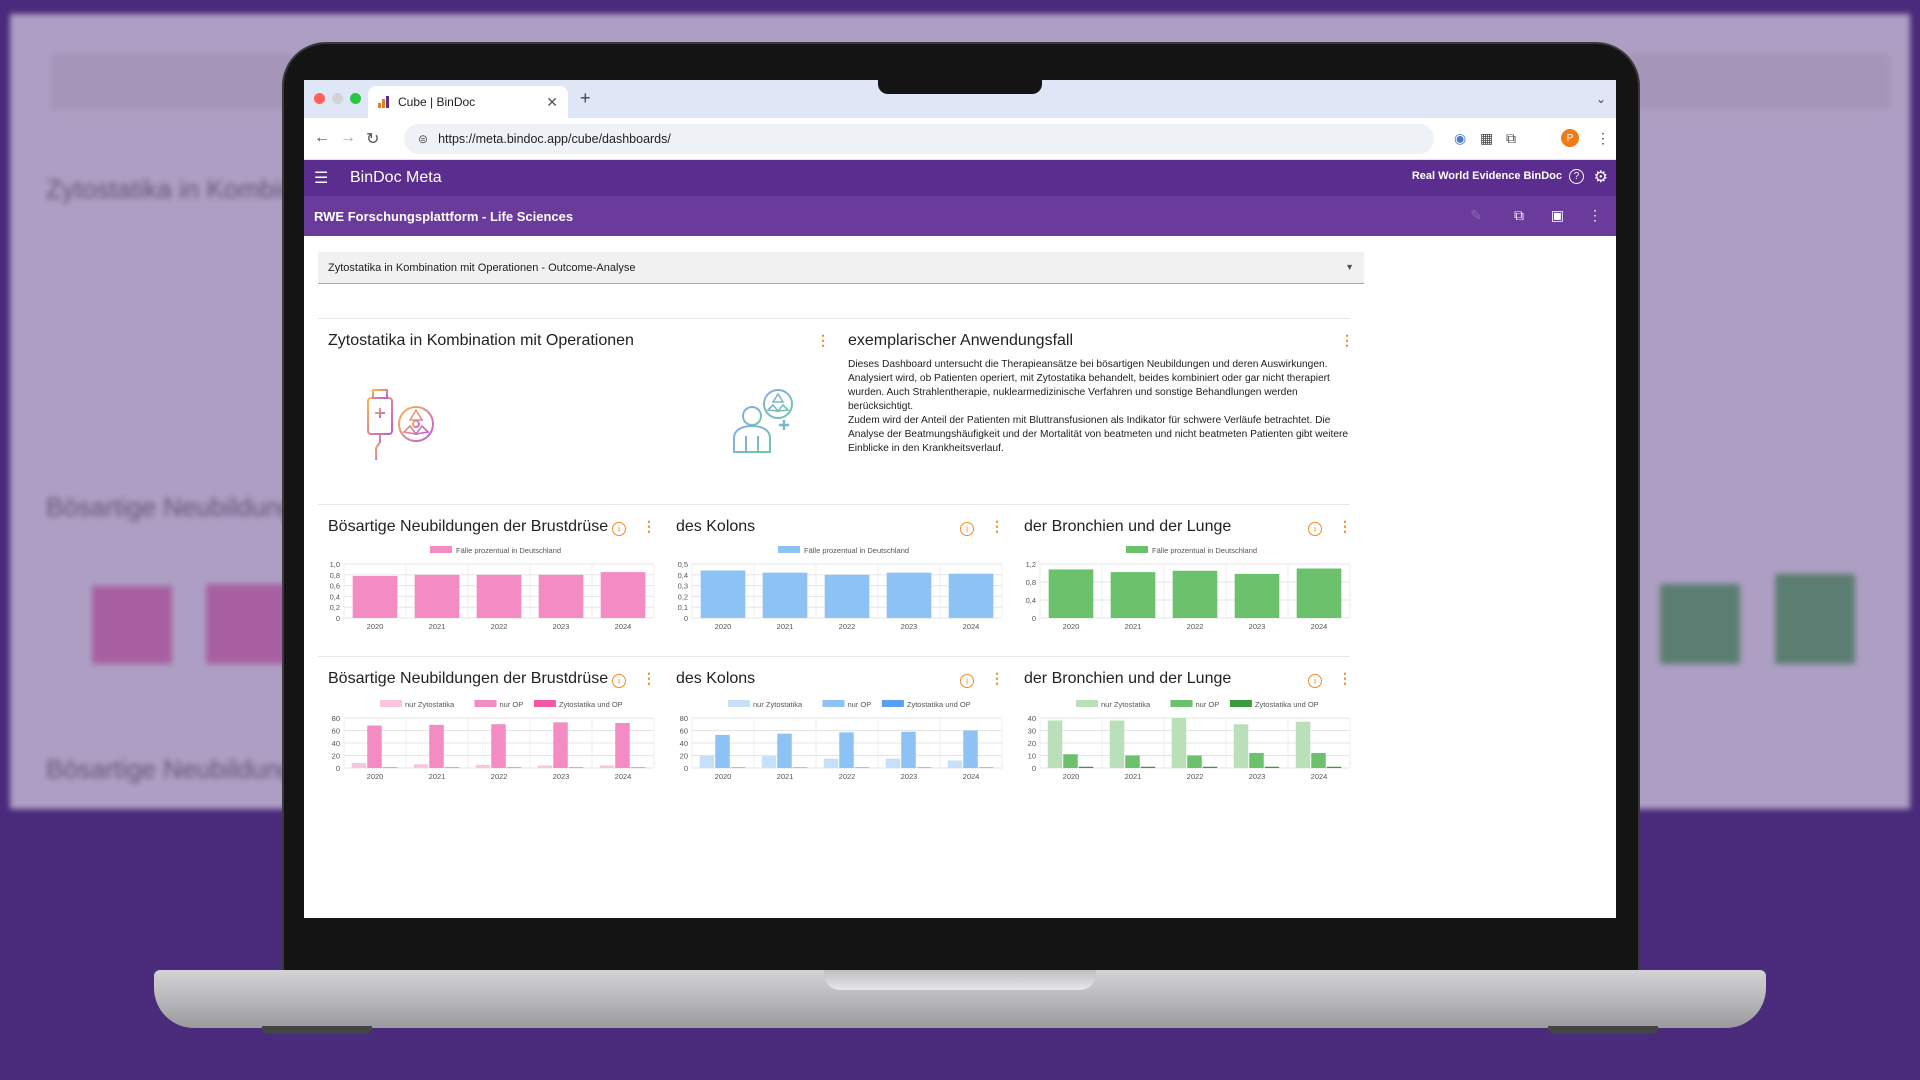  Describe the element at coordinates (1519, 215) in the screenshot. I see `copy-icon: ⧉` at that location.